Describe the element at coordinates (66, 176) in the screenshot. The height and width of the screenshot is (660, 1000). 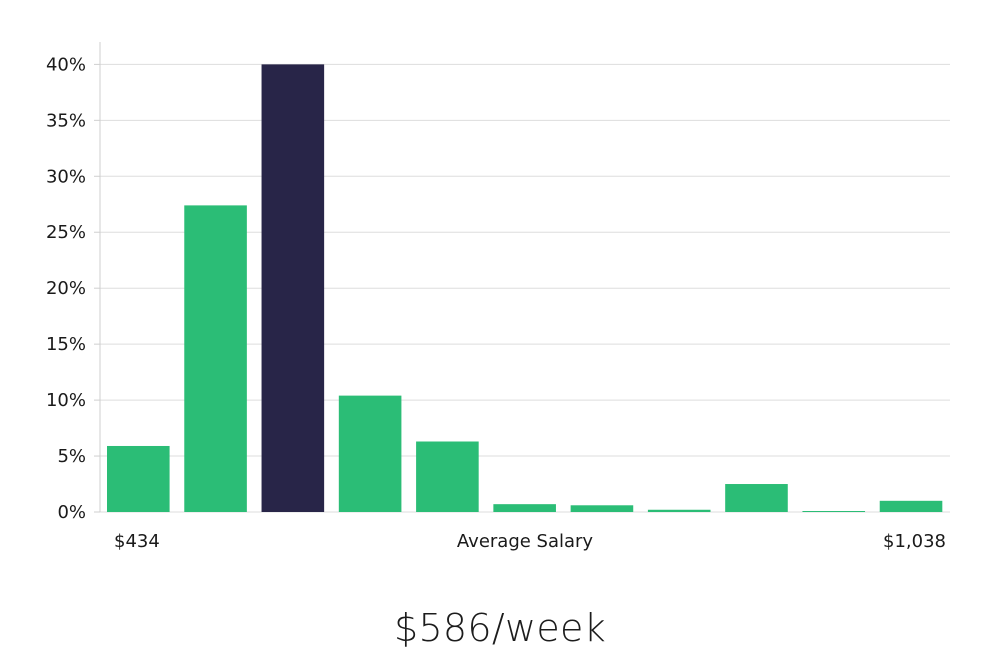
I see `y-tick-label: 30%` at that location.